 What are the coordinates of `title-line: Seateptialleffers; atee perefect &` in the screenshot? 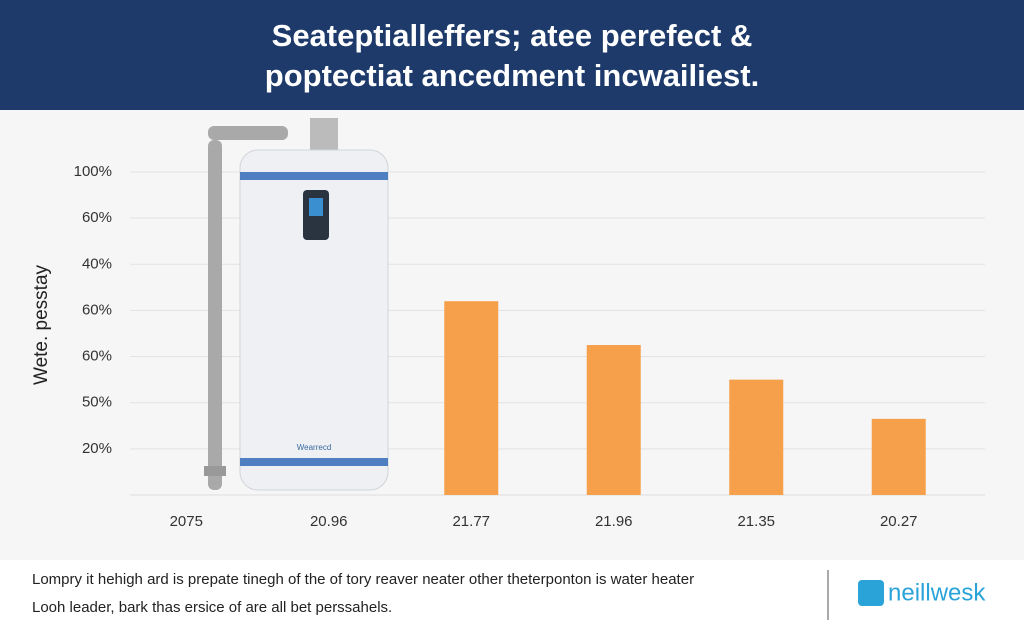 It's located at (512, 35).